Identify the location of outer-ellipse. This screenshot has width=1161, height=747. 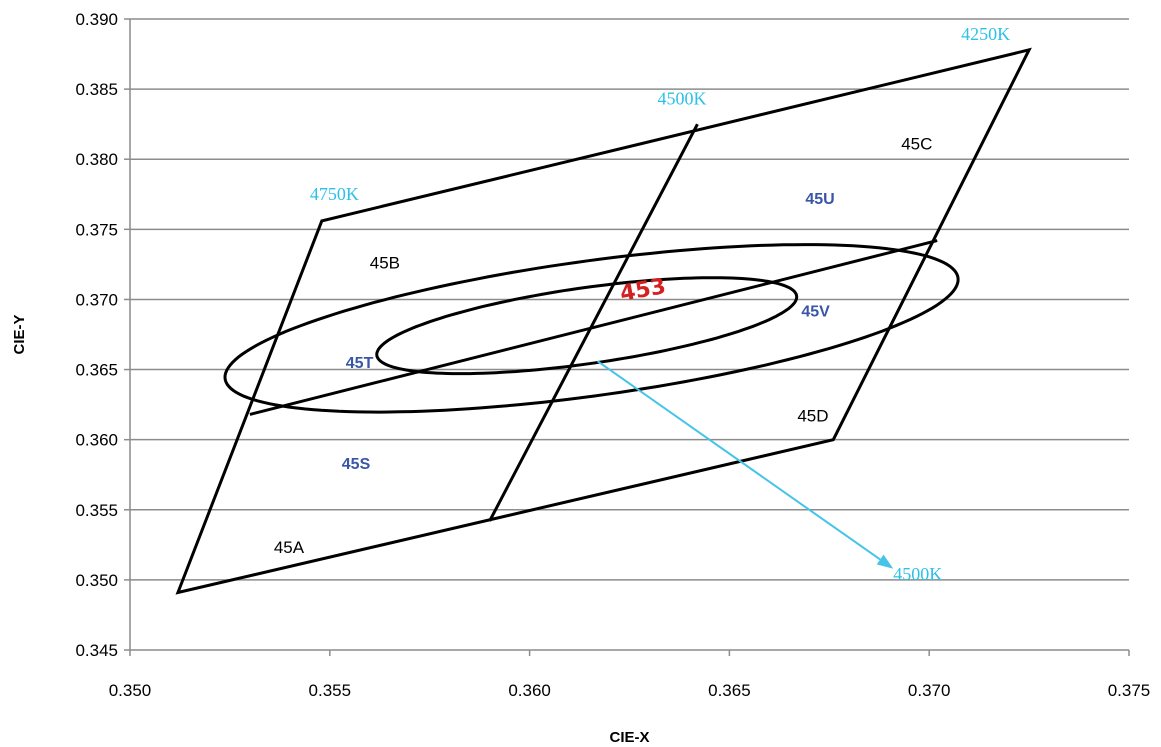
(591, 328).